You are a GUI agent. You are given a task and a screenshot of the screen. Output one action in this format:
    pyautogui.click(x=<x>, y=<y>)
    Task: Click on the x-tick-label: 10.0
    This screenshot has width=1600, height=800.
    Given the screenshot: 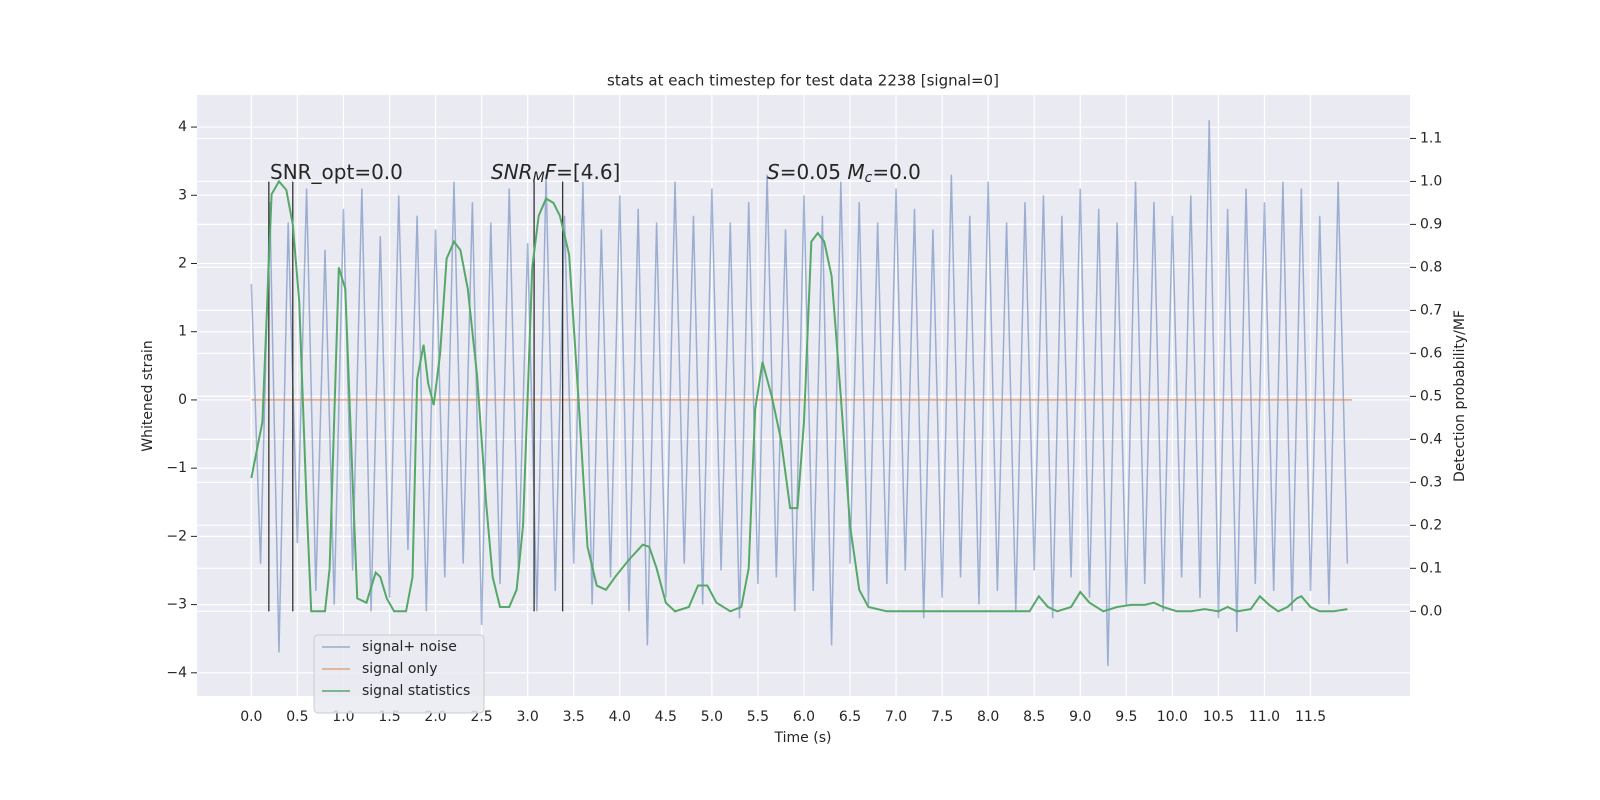 What is the action you would take?
    pyautogui.click(x=1172, y=717)
    